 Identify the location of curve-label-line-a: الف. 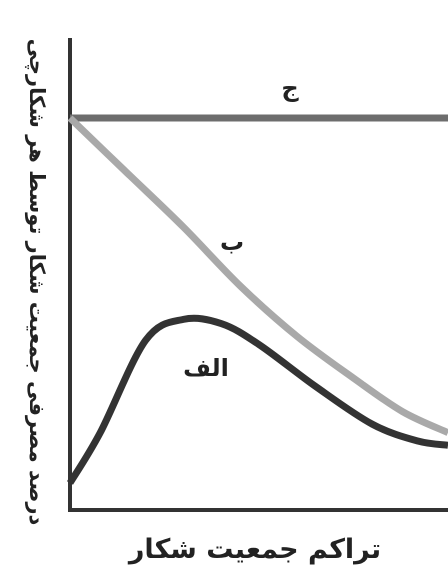
(206, 368).